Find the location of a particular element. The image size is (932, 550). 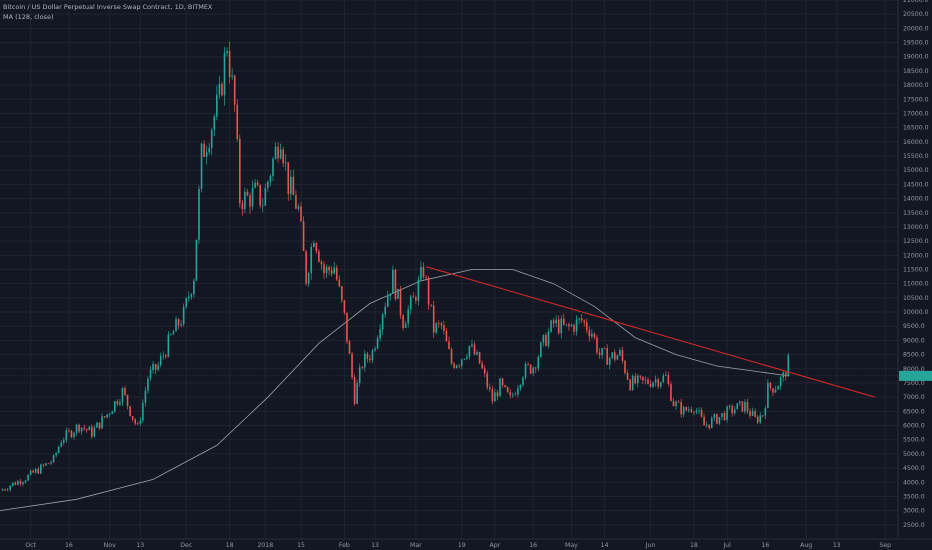

time-tick-label: Dec is located at coordinates (186, 545).